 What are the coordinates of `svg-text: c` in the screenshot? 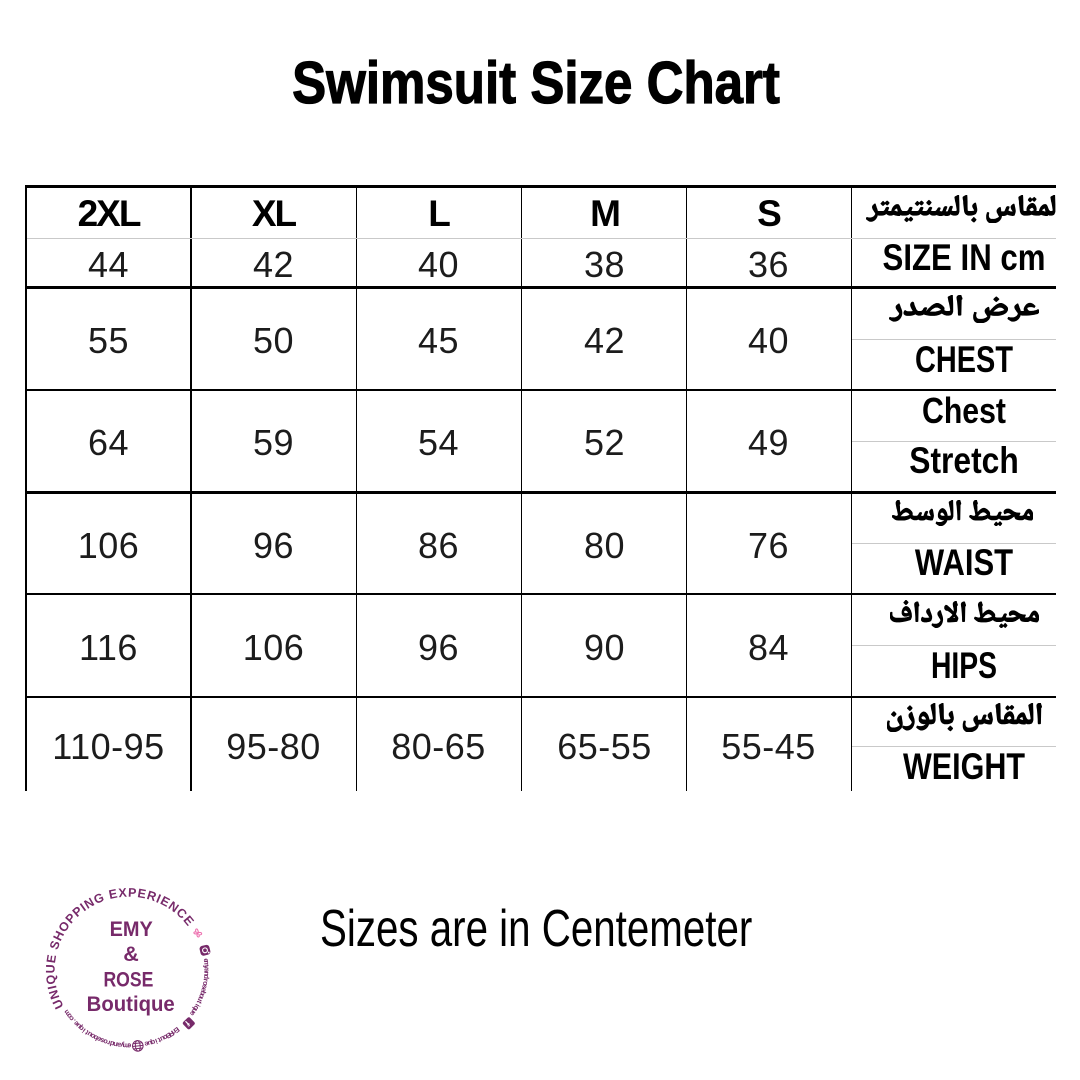 It's located at (70, 1018).